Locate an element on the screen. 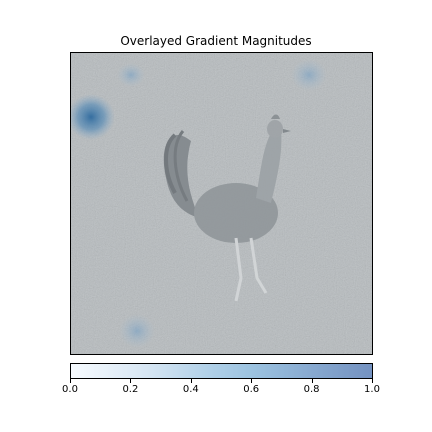 The image size is (432, 432). colorbar-tick-label: 1.0 is located at coordinates (372, 389).